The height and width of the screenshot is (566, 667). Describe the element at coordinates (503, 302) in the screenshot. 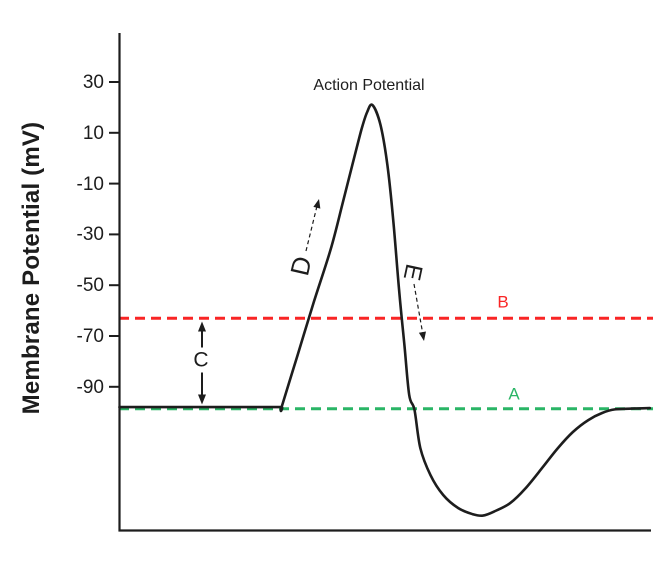

I see `threshold-line-label: B` at that location.